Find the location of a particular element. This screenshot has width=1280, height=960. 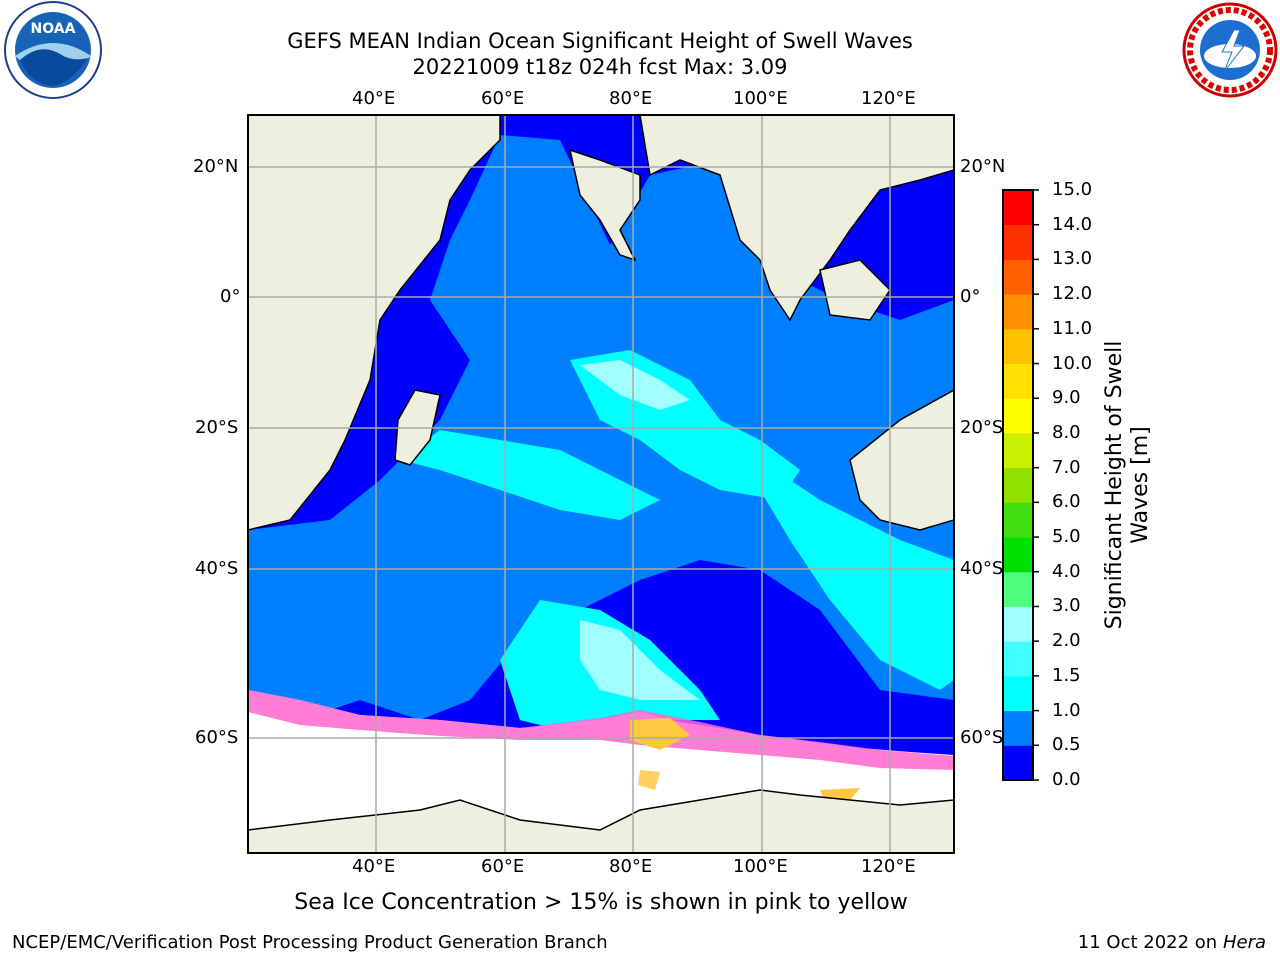

colorbar-tick-label: 1.0 is located at coordinates (1066, 710).